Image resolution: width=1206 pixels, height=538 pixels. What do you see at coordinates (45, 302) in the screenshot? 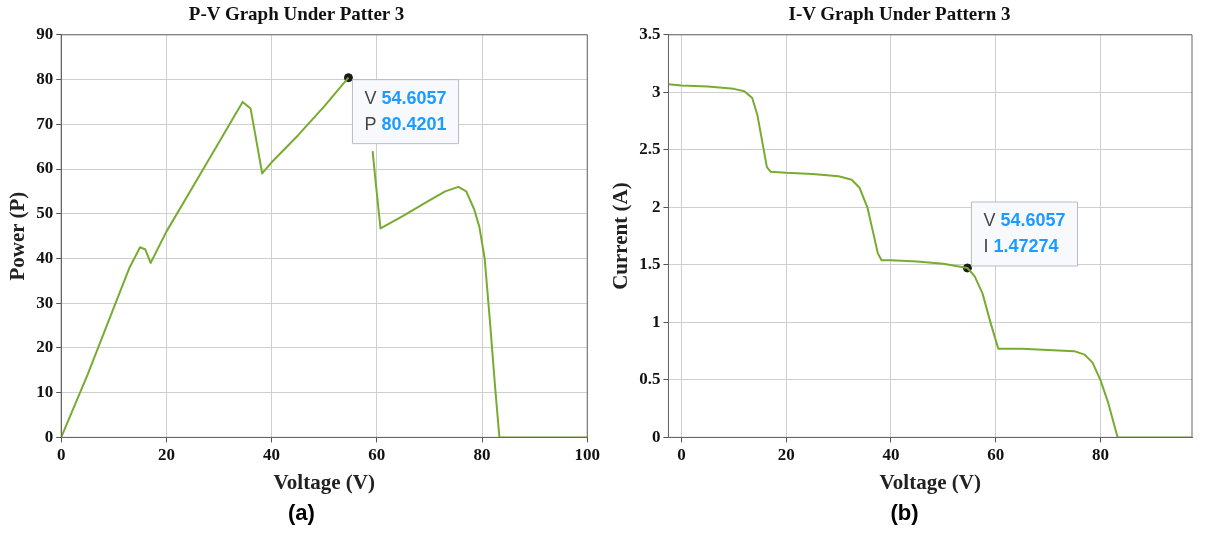
I see `y-tick-label: 30` at bounding box center [45, 302].